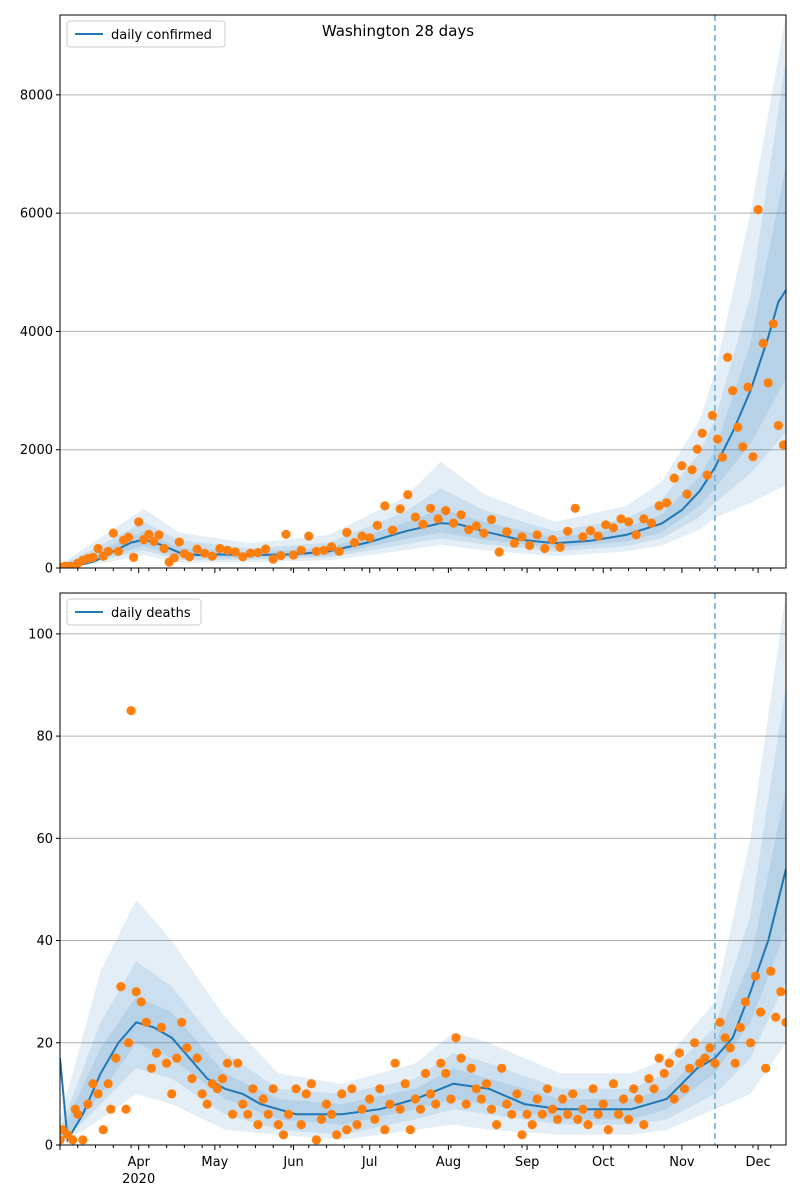 The height and width of the screenshot is (1200, 800). I want to click on y-tick-label: 2000, so click(36, 450).